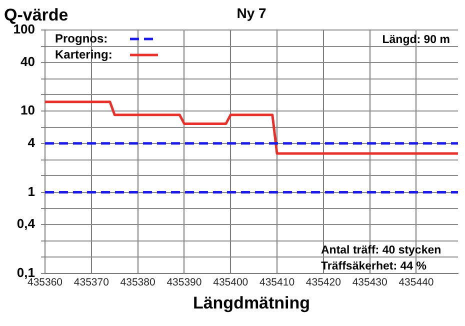  I want to click on x-tick-label: 435420, so click(324, 282).